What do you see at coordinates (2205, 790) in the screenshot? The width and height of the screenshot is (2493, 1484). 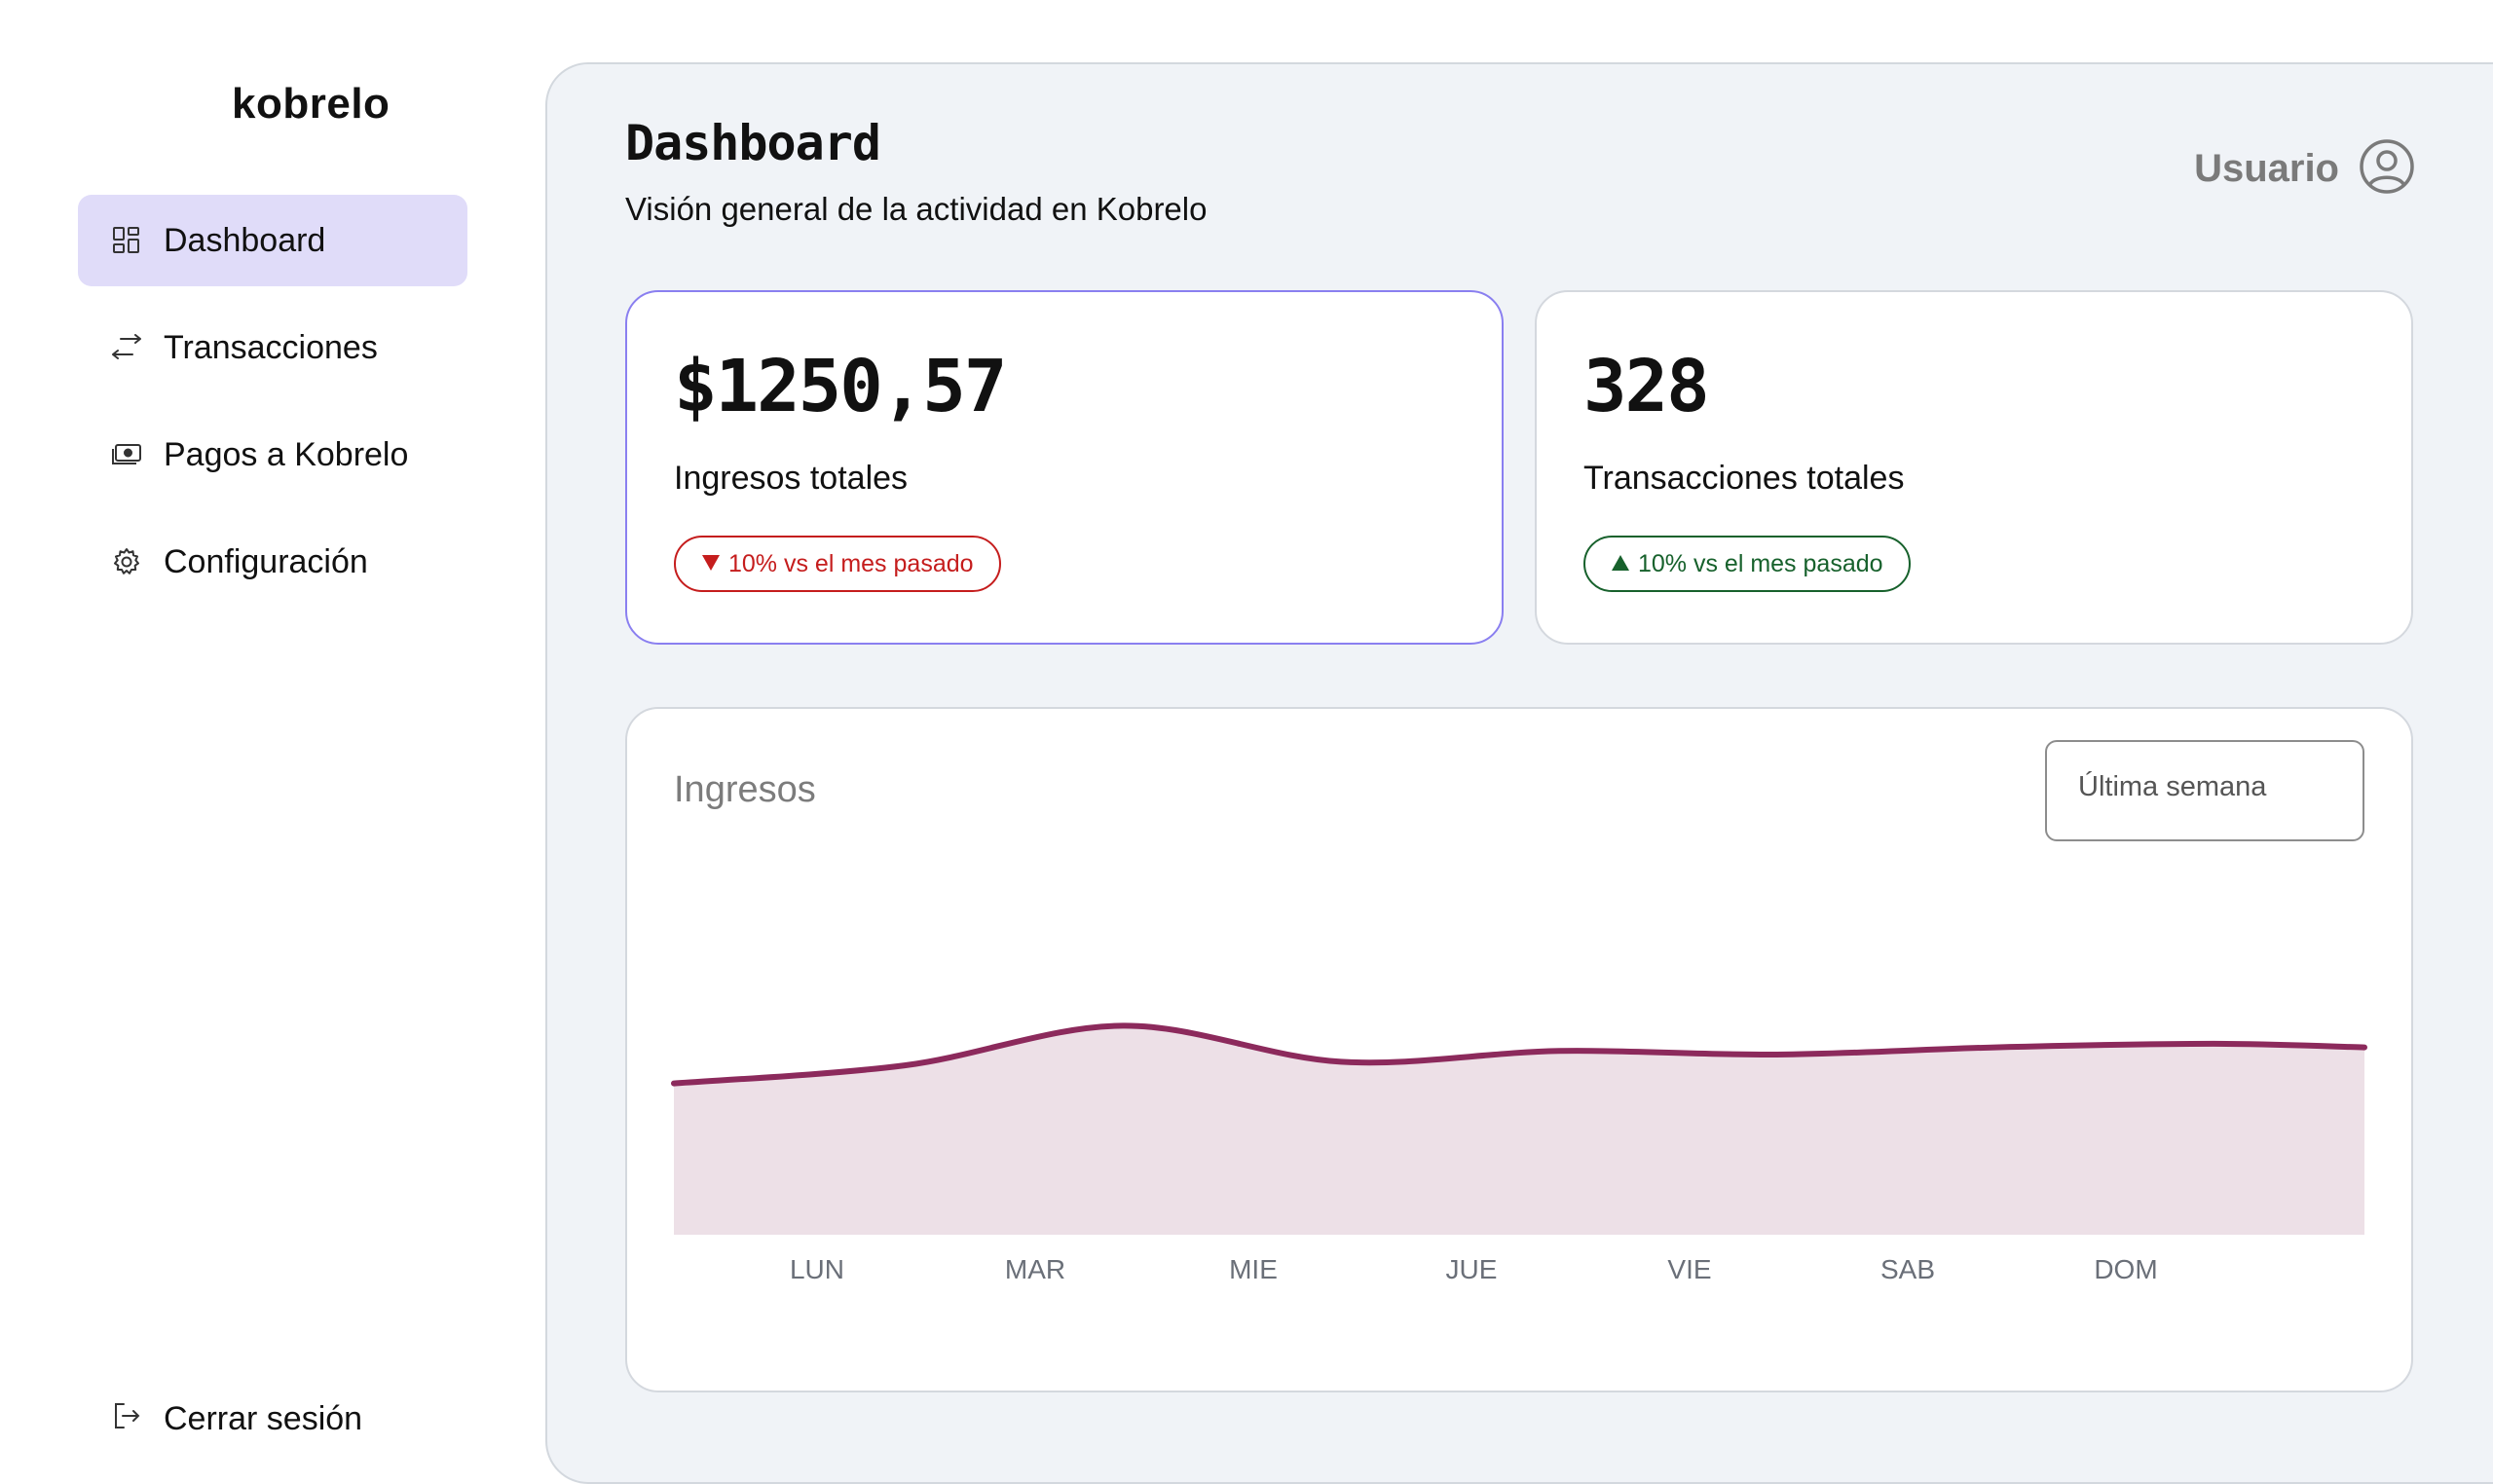 I see `range-select: Última semana` at bounding box center [2205, 790].